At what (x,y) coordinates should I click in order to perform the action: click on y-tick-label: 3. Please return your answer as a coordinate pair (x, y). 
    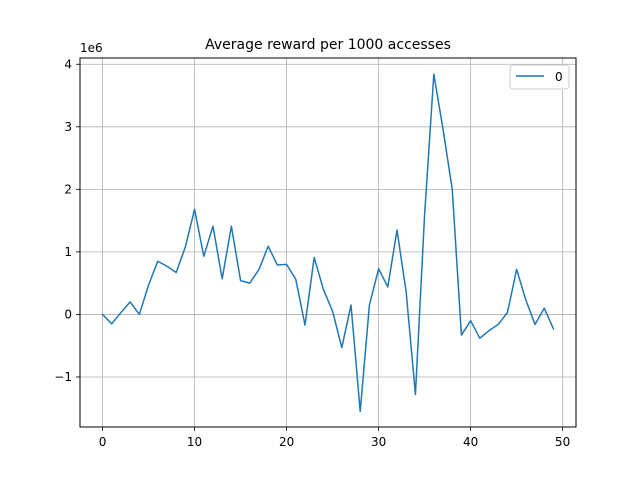
    Looking at the image, I should click on (68, 127).